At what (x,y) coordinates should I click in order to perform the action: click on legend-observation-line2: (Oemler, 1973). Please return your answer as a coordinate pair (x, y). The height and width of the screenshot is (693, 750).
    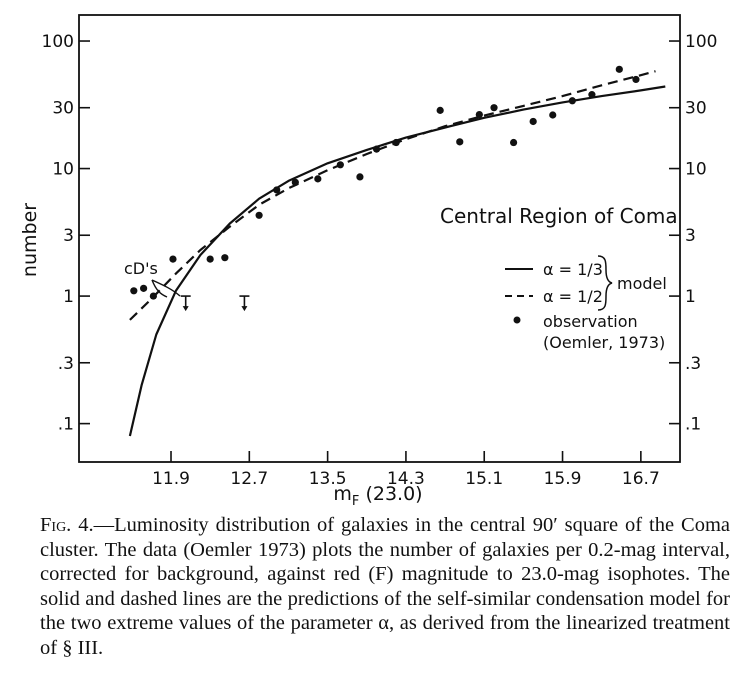
    Looking at the image, I should click on (604, 342).